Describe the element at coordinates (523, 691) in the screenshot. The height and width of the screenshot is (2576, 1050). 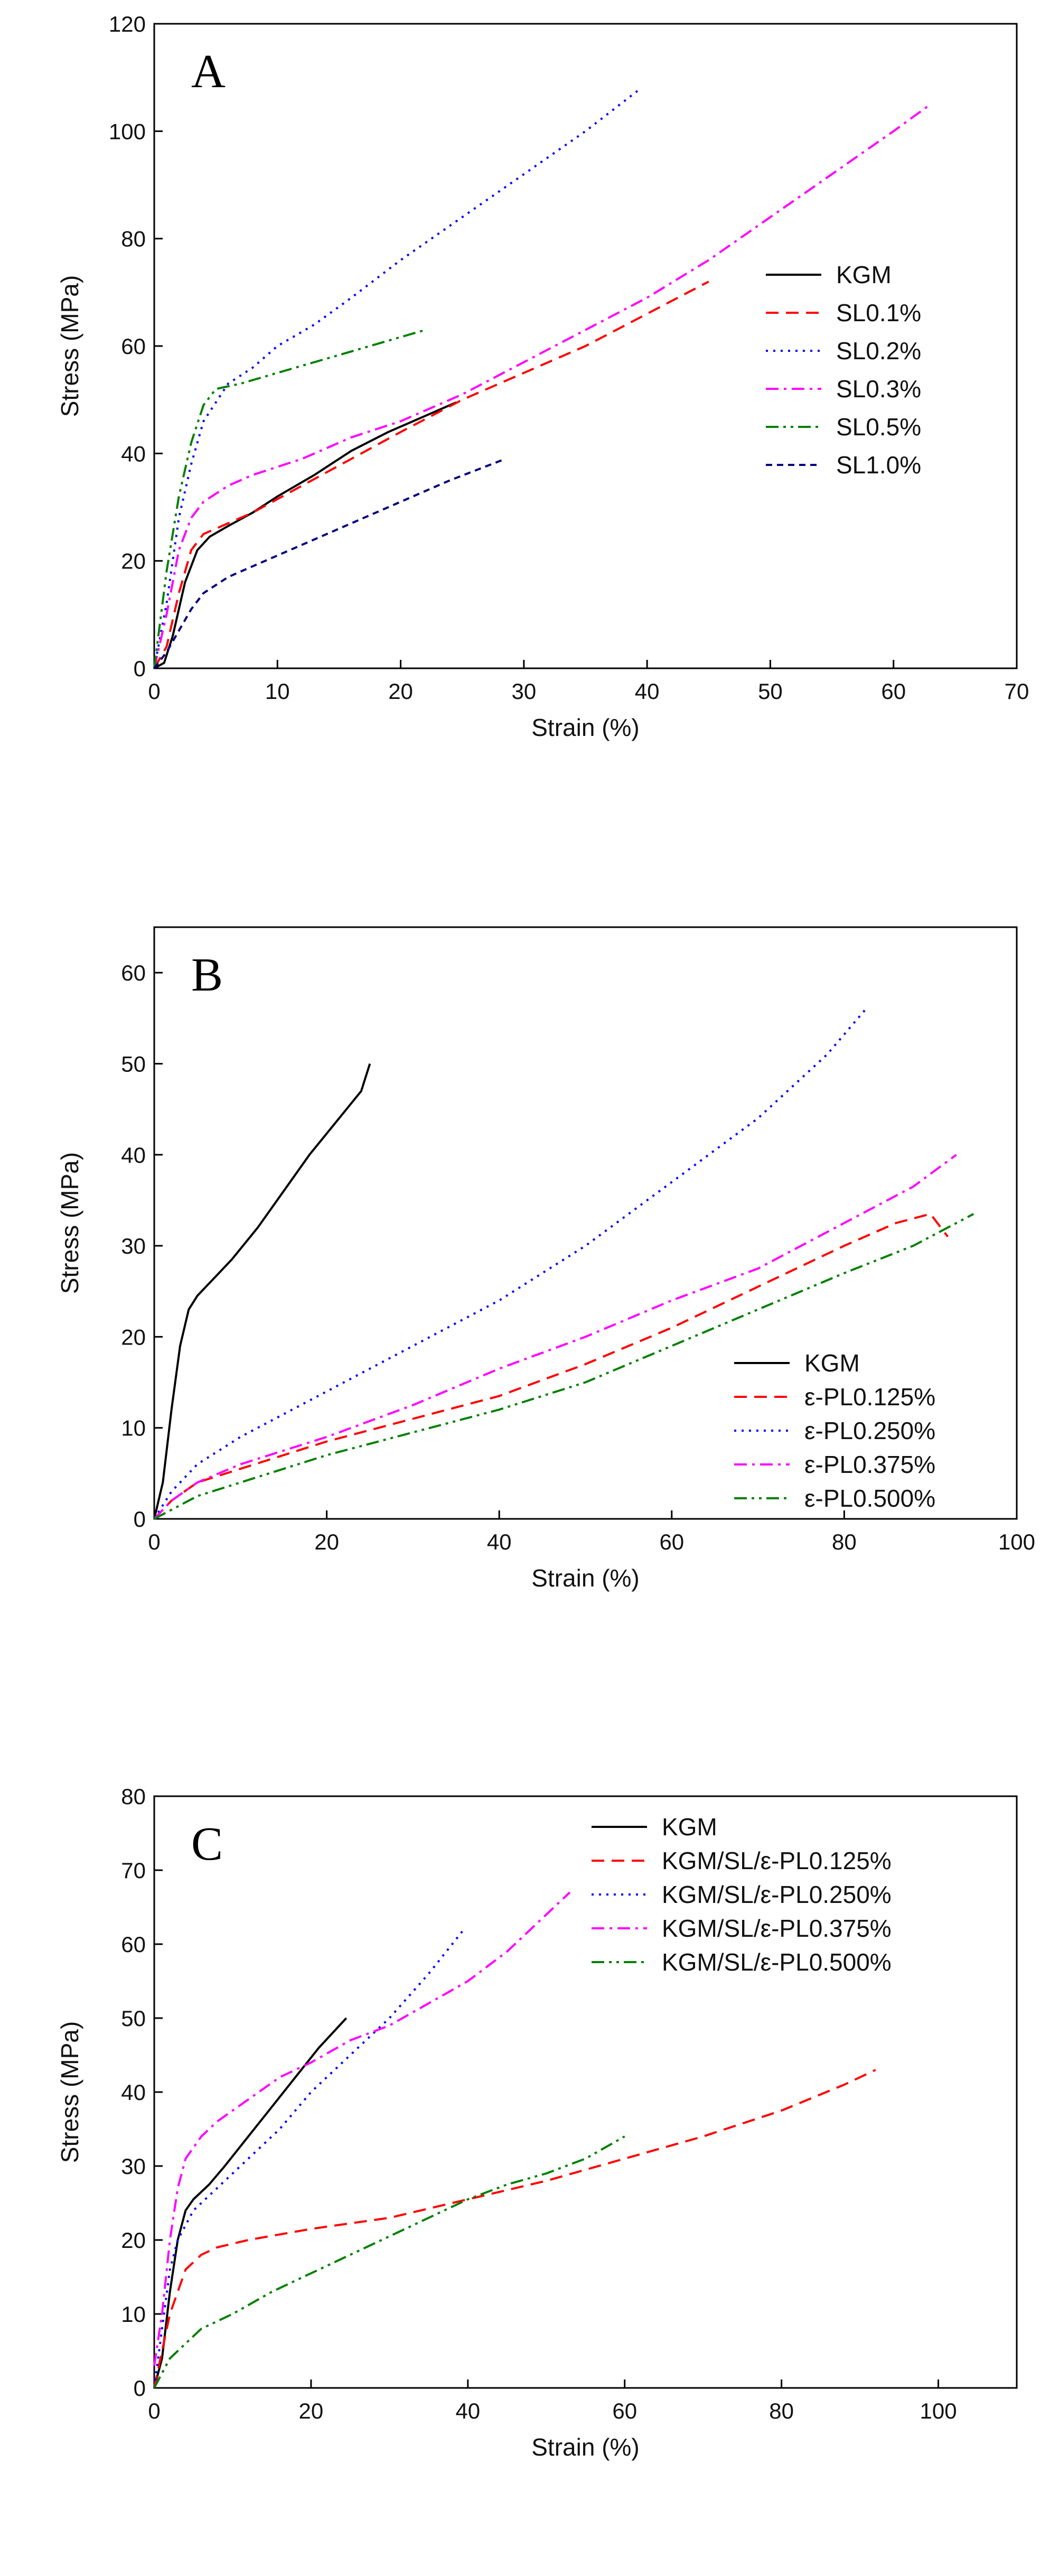
I see `x-tick-label: 30` at that location.